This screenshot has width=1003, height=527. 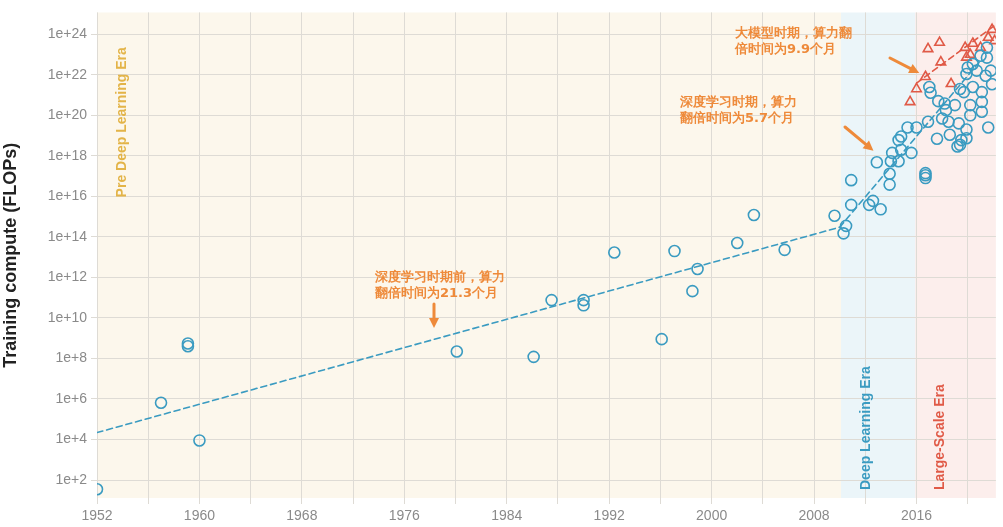 I want to click on band-label: Deep Learning Era, so click(x=864, y=428).